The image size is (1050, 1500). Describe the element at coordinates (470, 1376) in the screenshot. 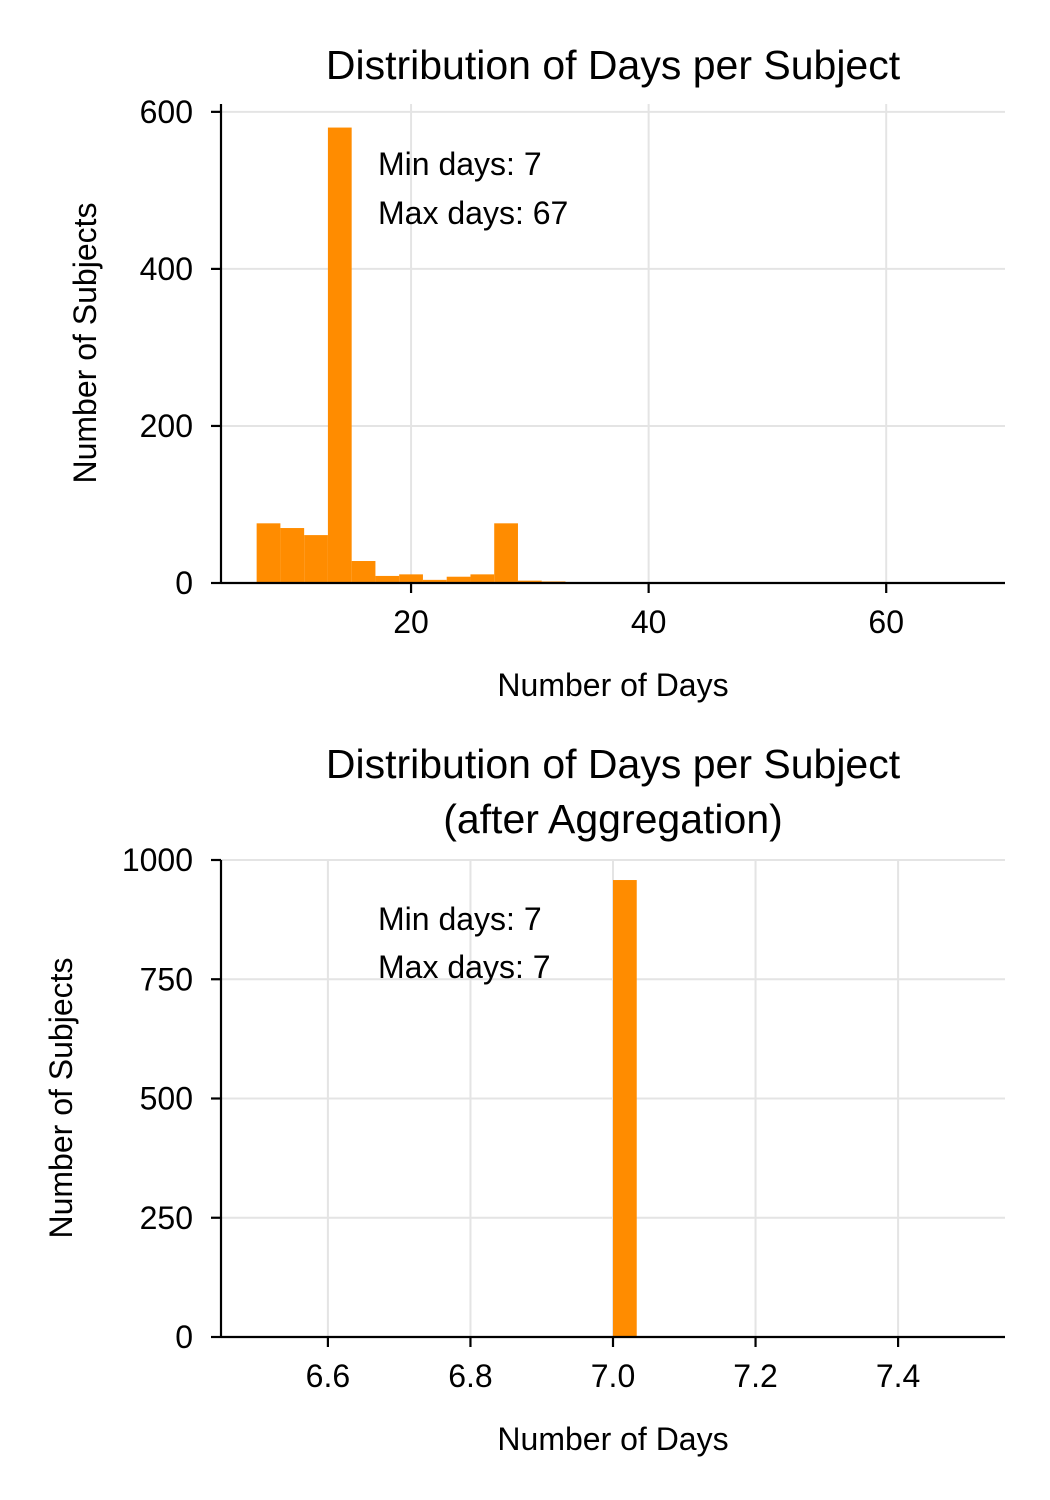

I see `x-tick-label: 6.8` at that location.